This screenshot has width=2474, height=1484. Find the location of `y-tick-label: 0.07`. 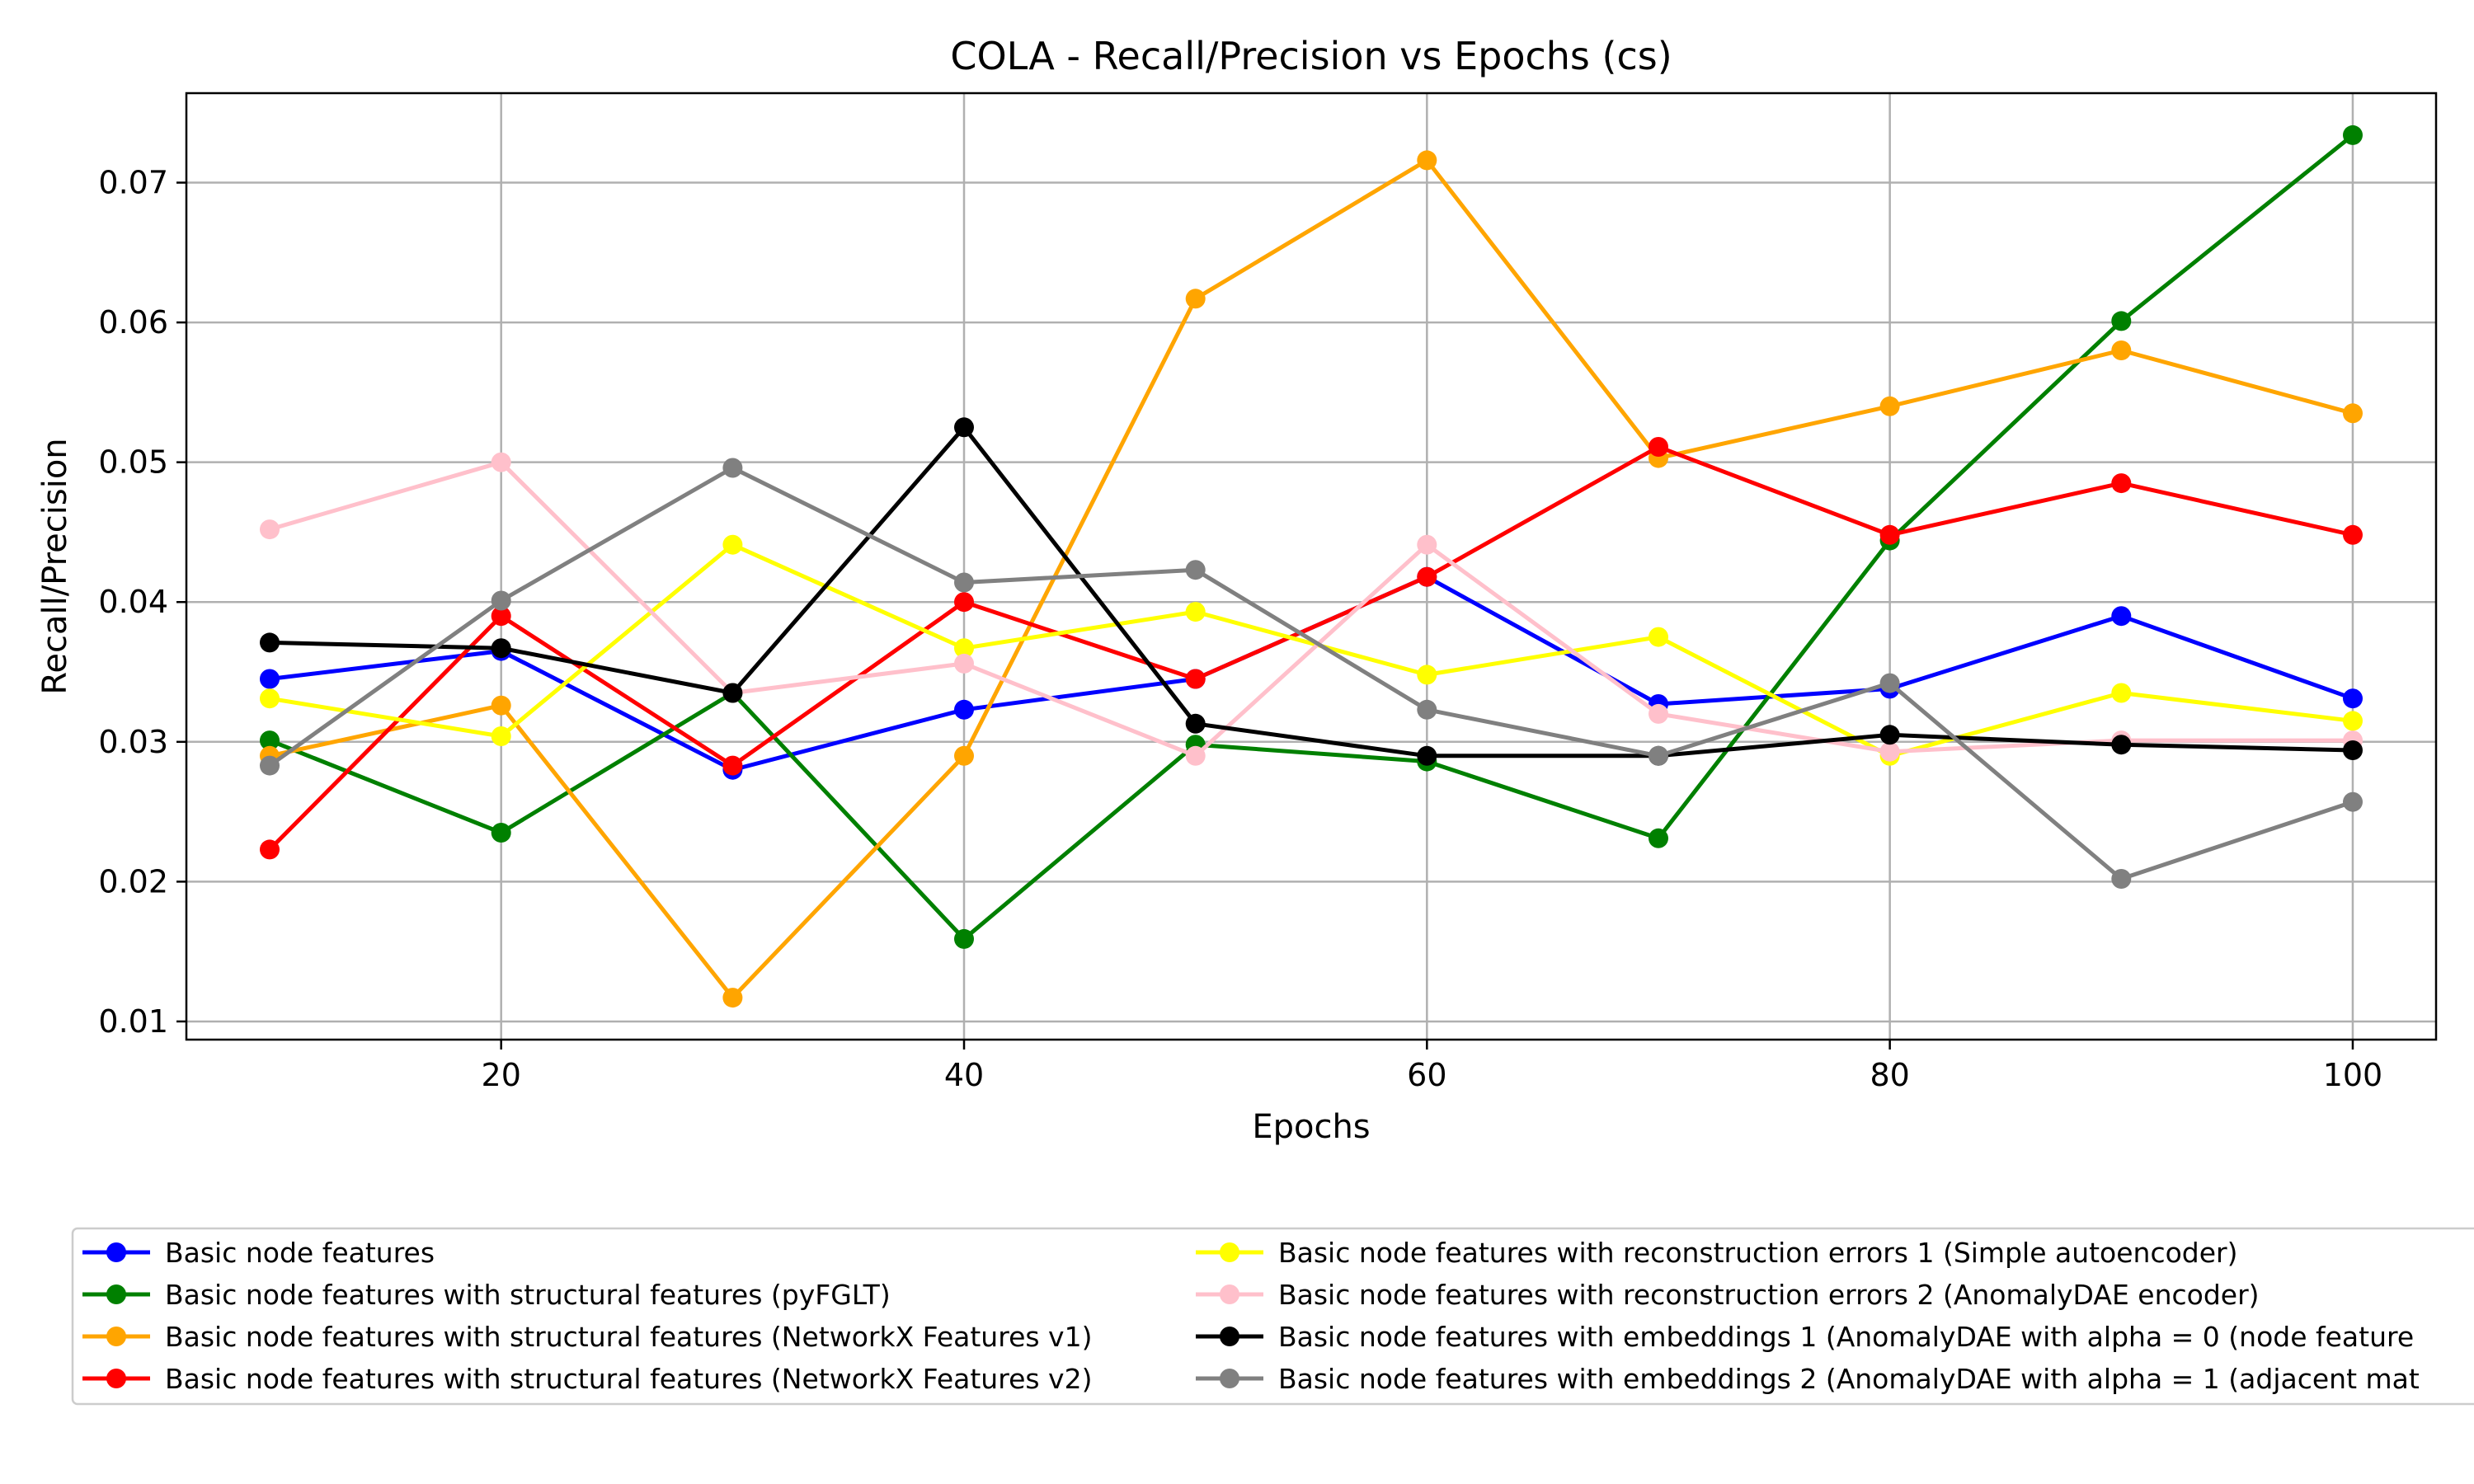

y-tick-label: 0.07 is located at coordinates (133, 183).